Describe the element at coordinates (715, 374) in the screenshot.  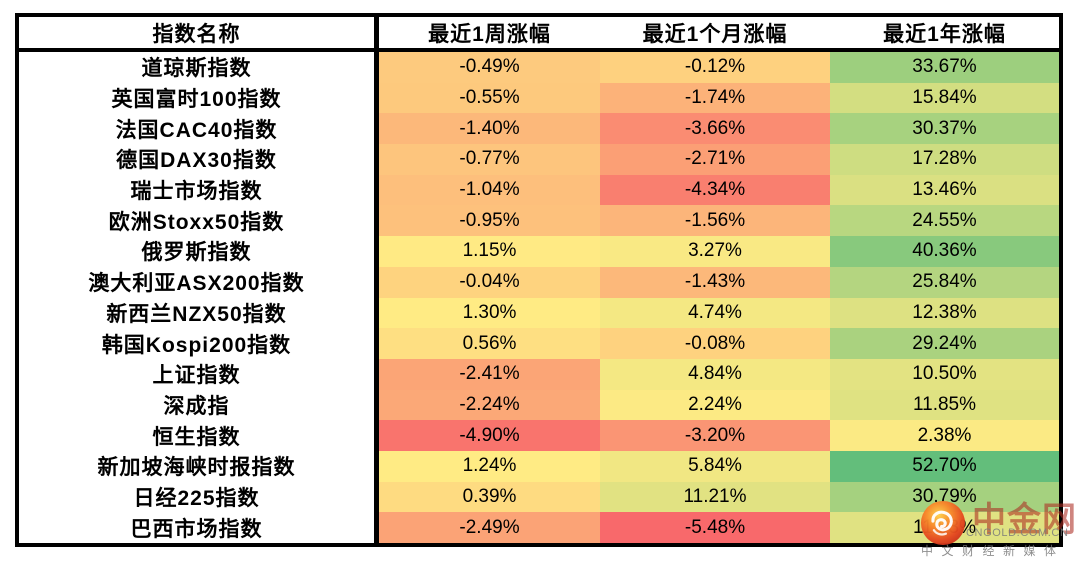
I see `month-change-cell: 4.84%` at that location.